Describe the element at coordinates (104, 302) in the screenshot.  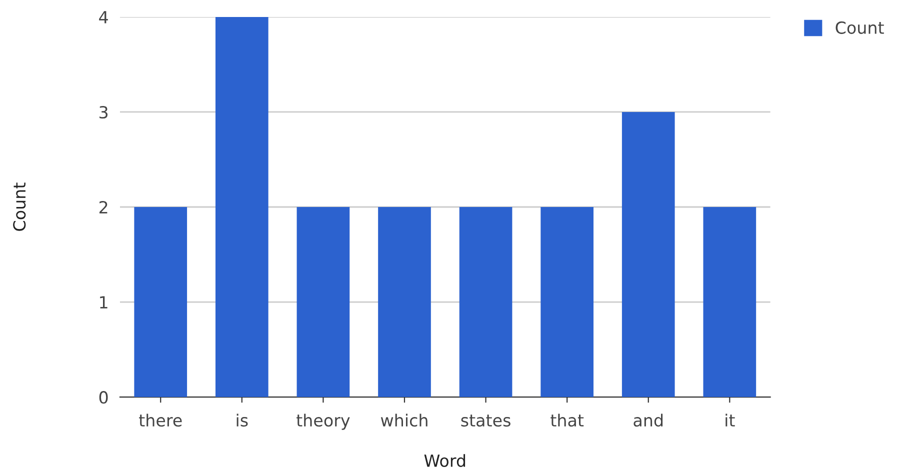
I see `y-tick-label: 1` at that location.